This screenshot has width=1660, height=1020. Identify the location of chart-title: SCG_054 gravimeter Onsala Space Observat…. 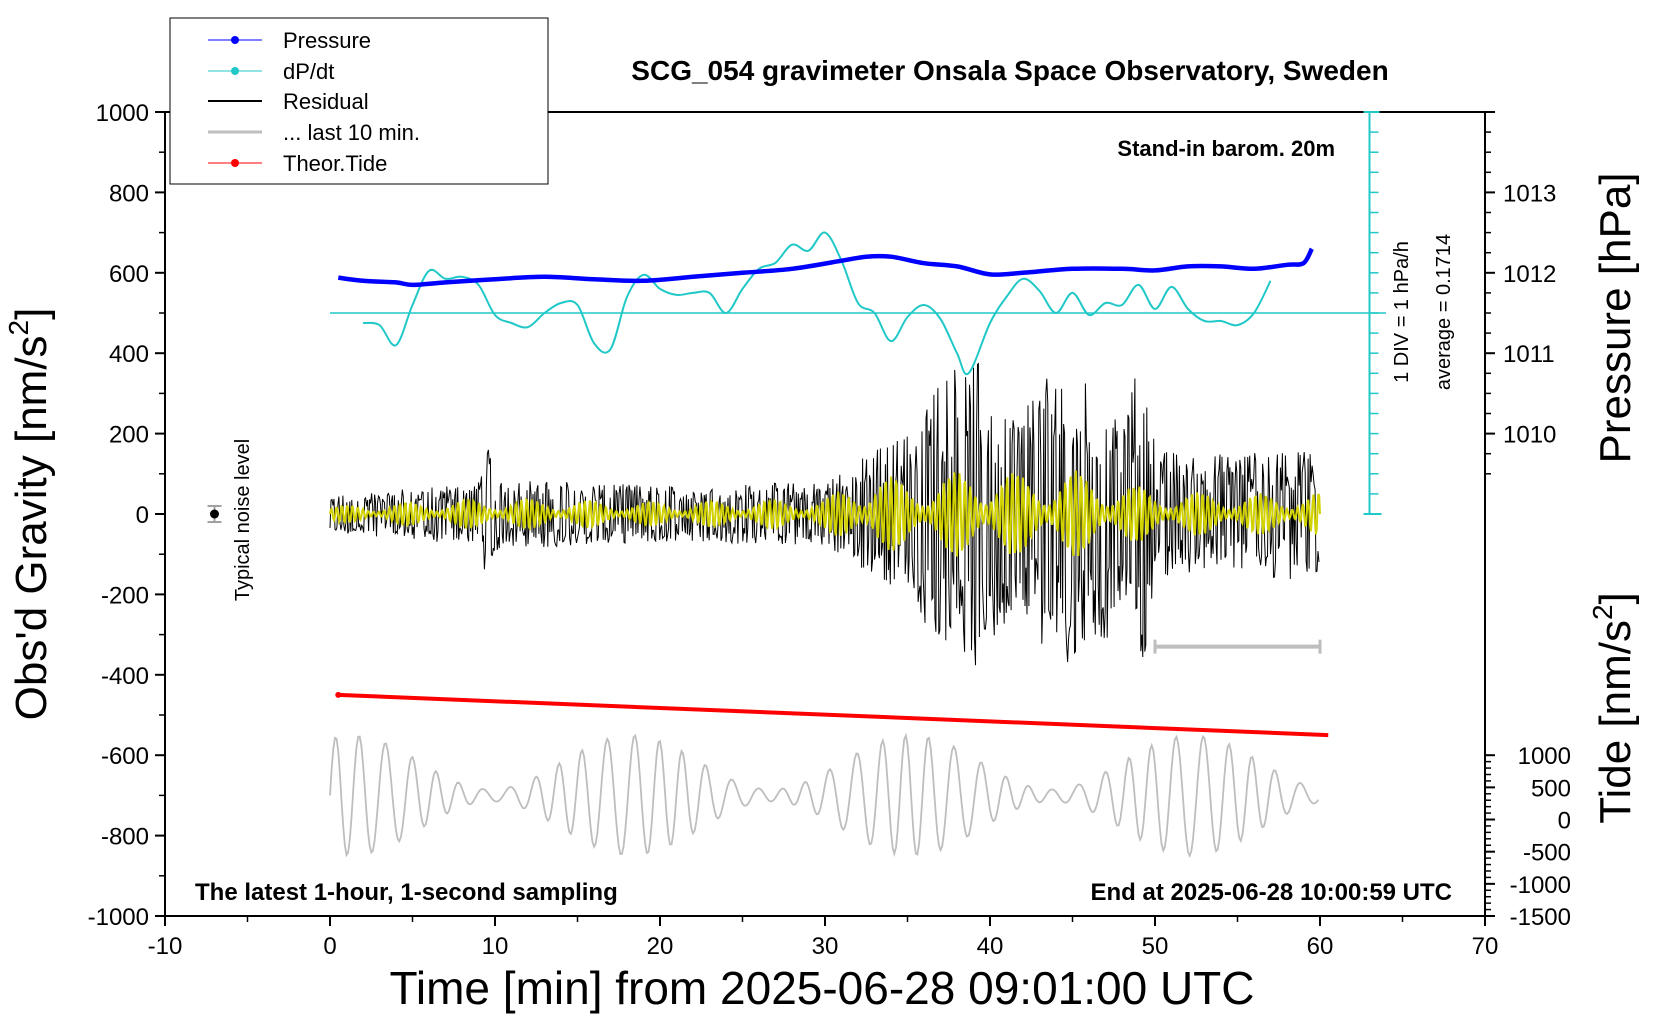
(1009, 70).